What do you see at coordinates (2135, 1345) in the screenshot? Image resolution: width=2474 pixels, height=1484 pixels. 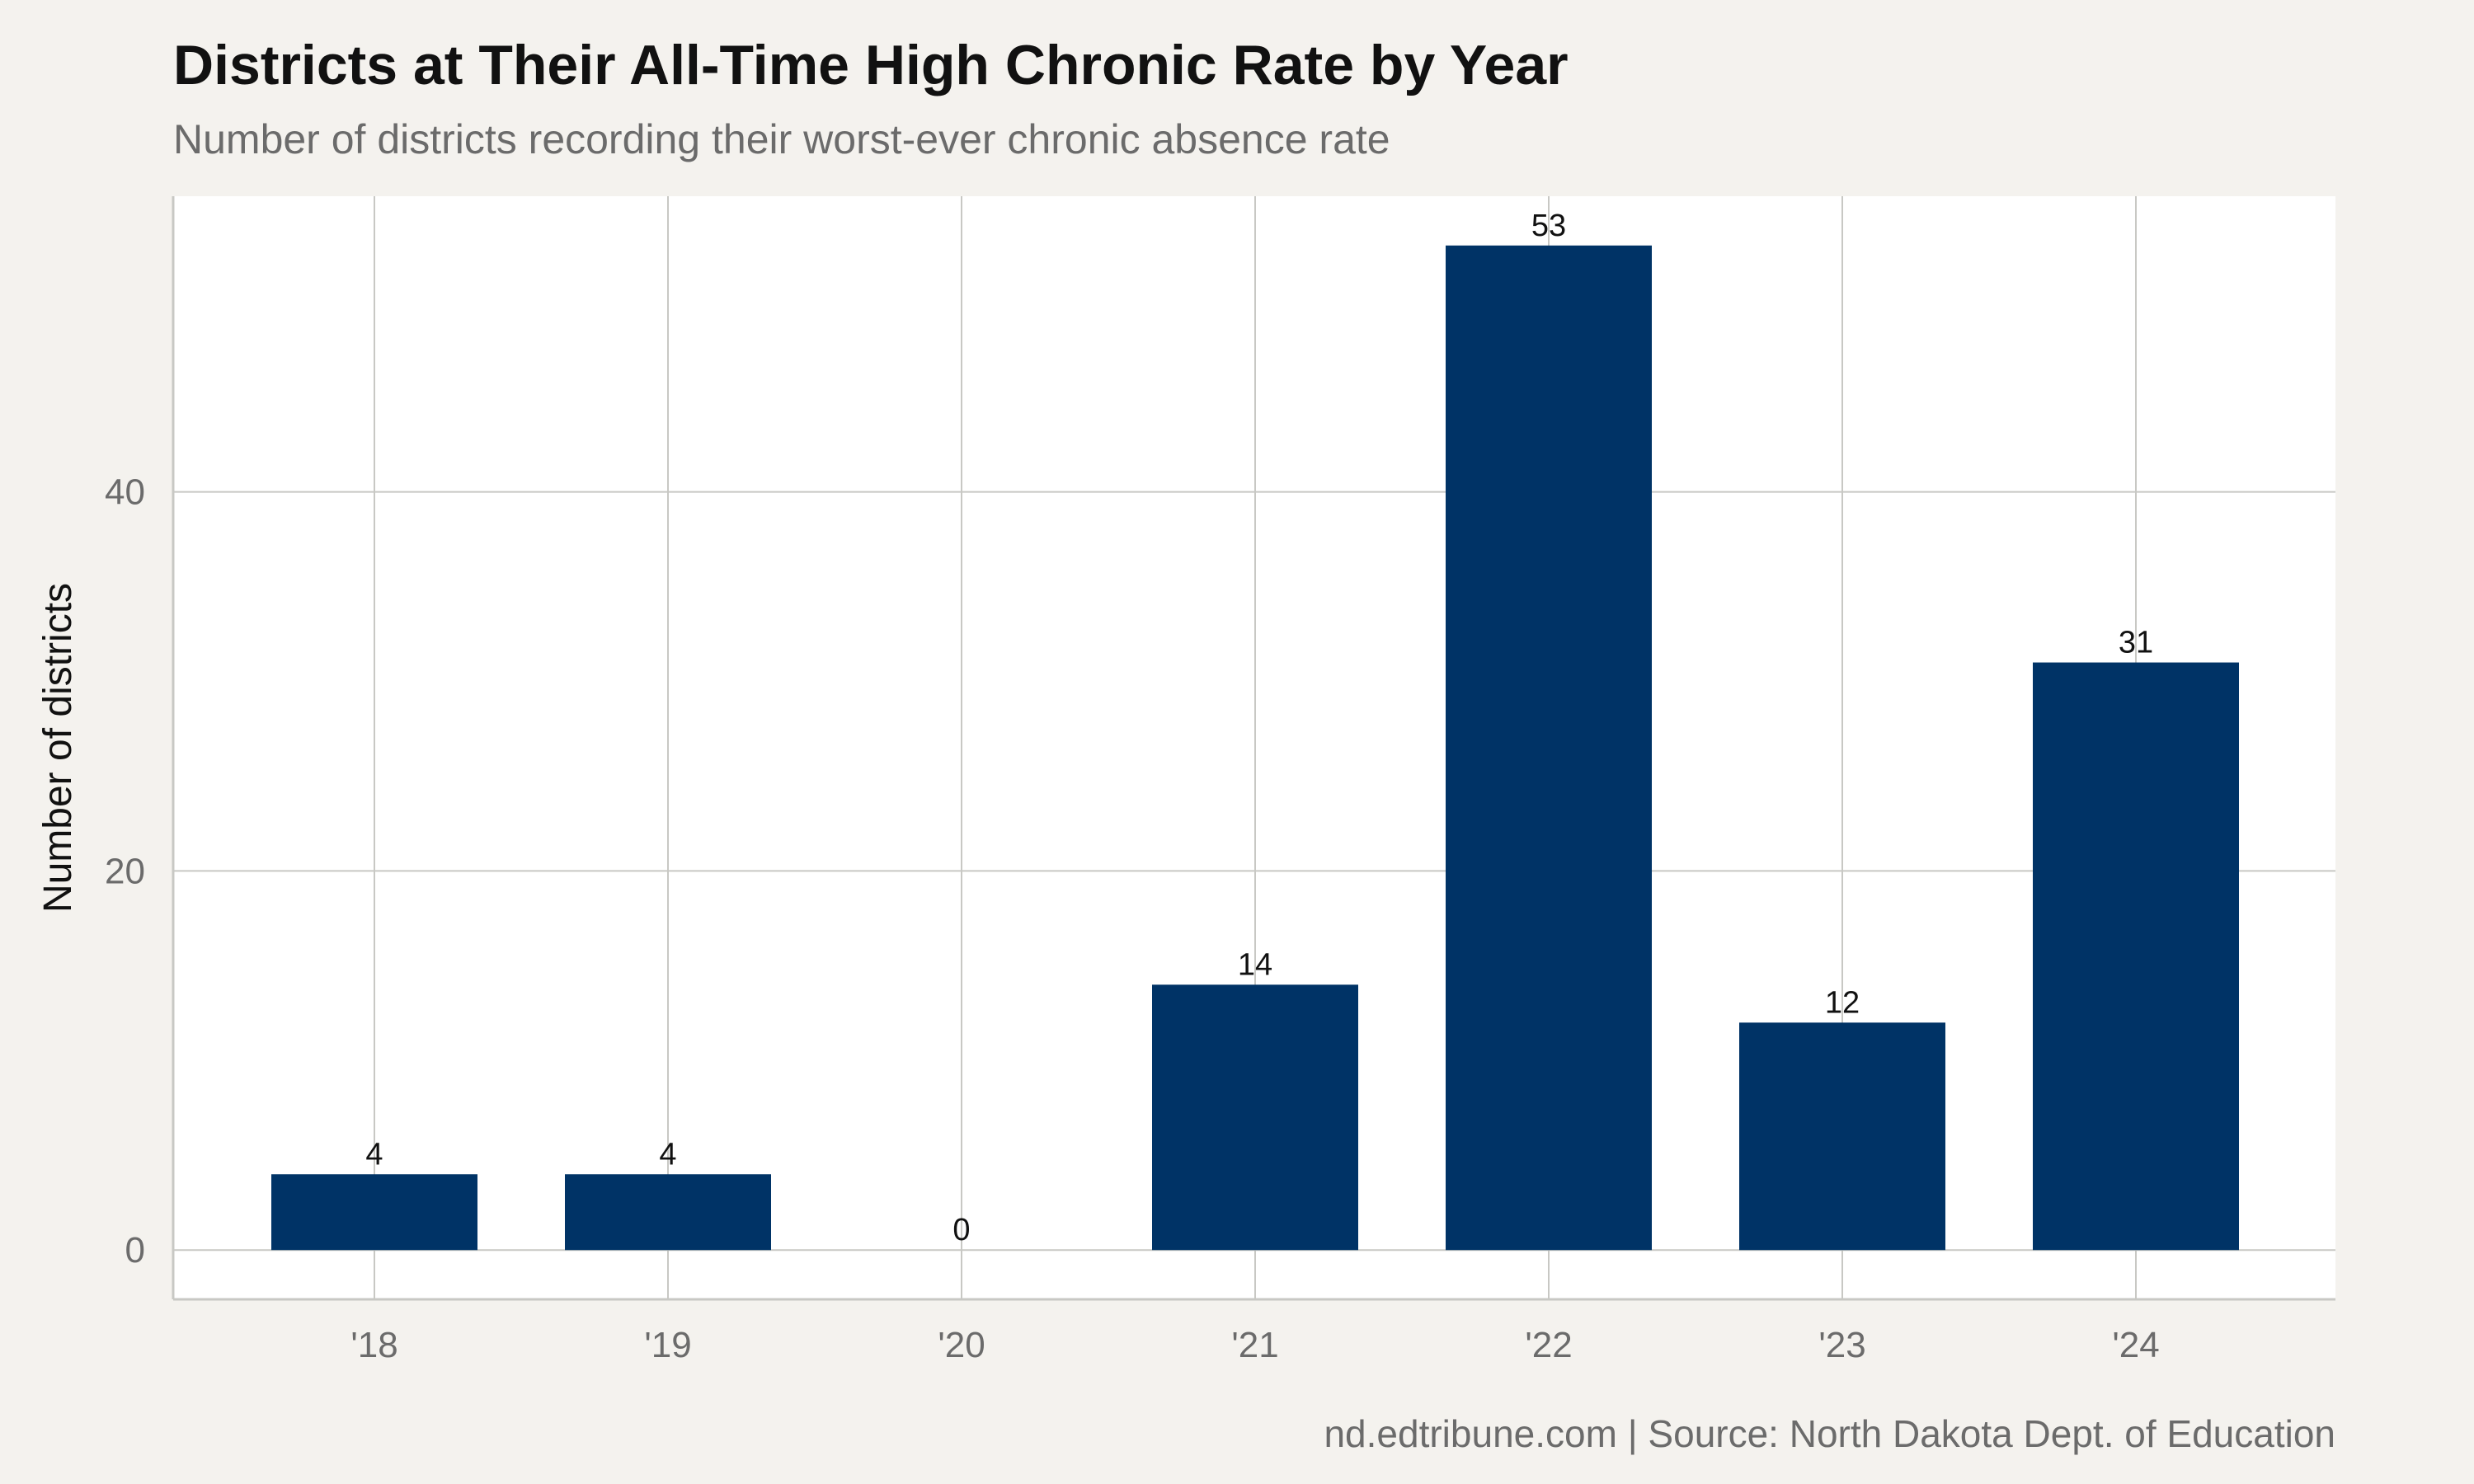 I see `x-tick-label: '24` at bounding box center [2135, 1345].